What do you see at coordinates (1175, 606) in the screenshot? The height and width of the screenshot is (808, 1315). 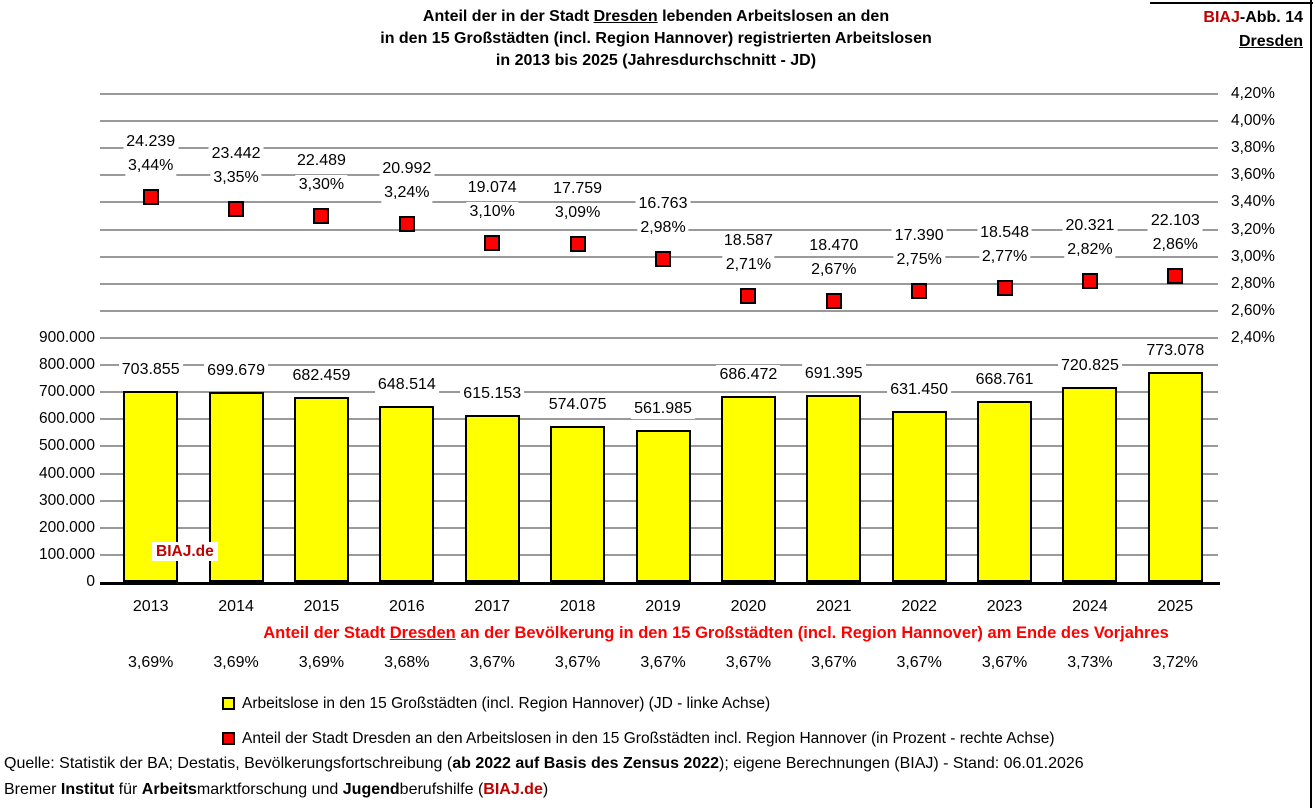 I see `year-label: 2025` at bounding box center [1175, 606].